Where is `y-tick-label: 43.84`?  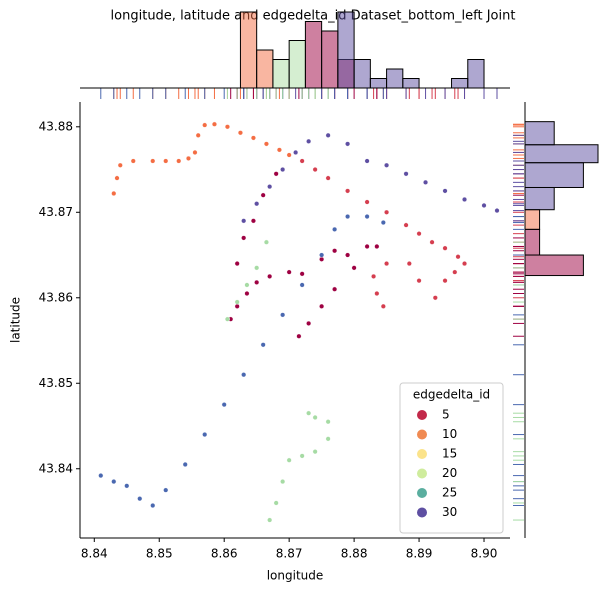
y-tick-label: 43.84 is located at coordinates (56, 468).